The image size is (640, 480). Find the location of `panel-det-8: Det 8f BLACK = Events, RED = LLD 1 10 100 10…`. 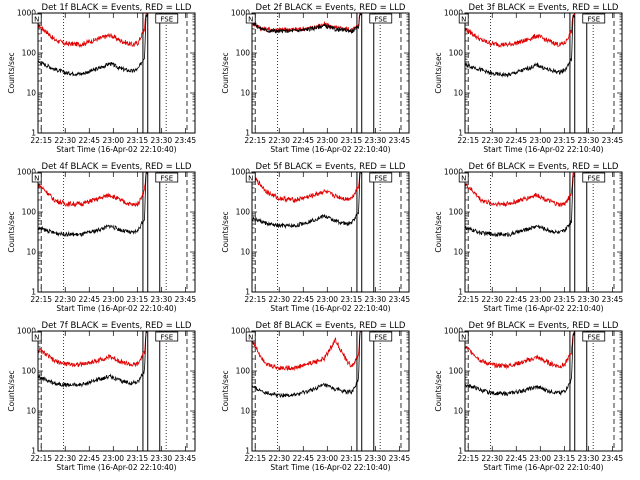

panel-det-8: Det 8f BLACK = Events, RED = LLD 1 10 100 10… is located at coordinates (315, 396).